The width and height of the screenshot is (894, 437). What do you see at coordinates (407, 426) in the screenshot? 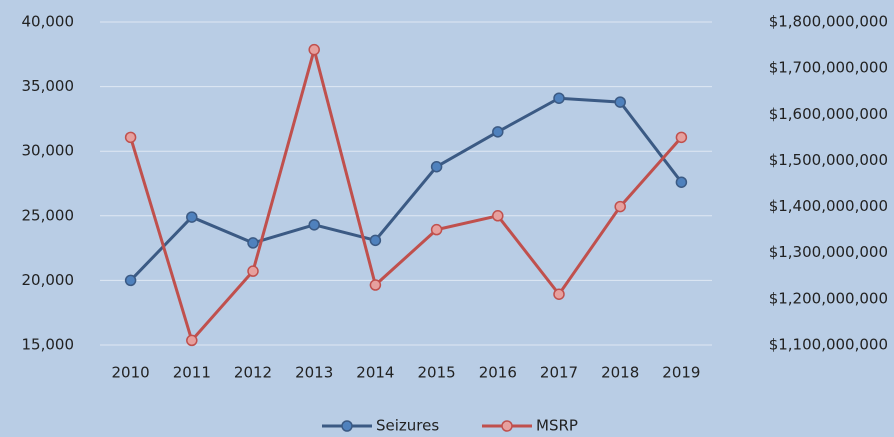
I see `legend-label: Seizures` at bounding box center [407, 426].